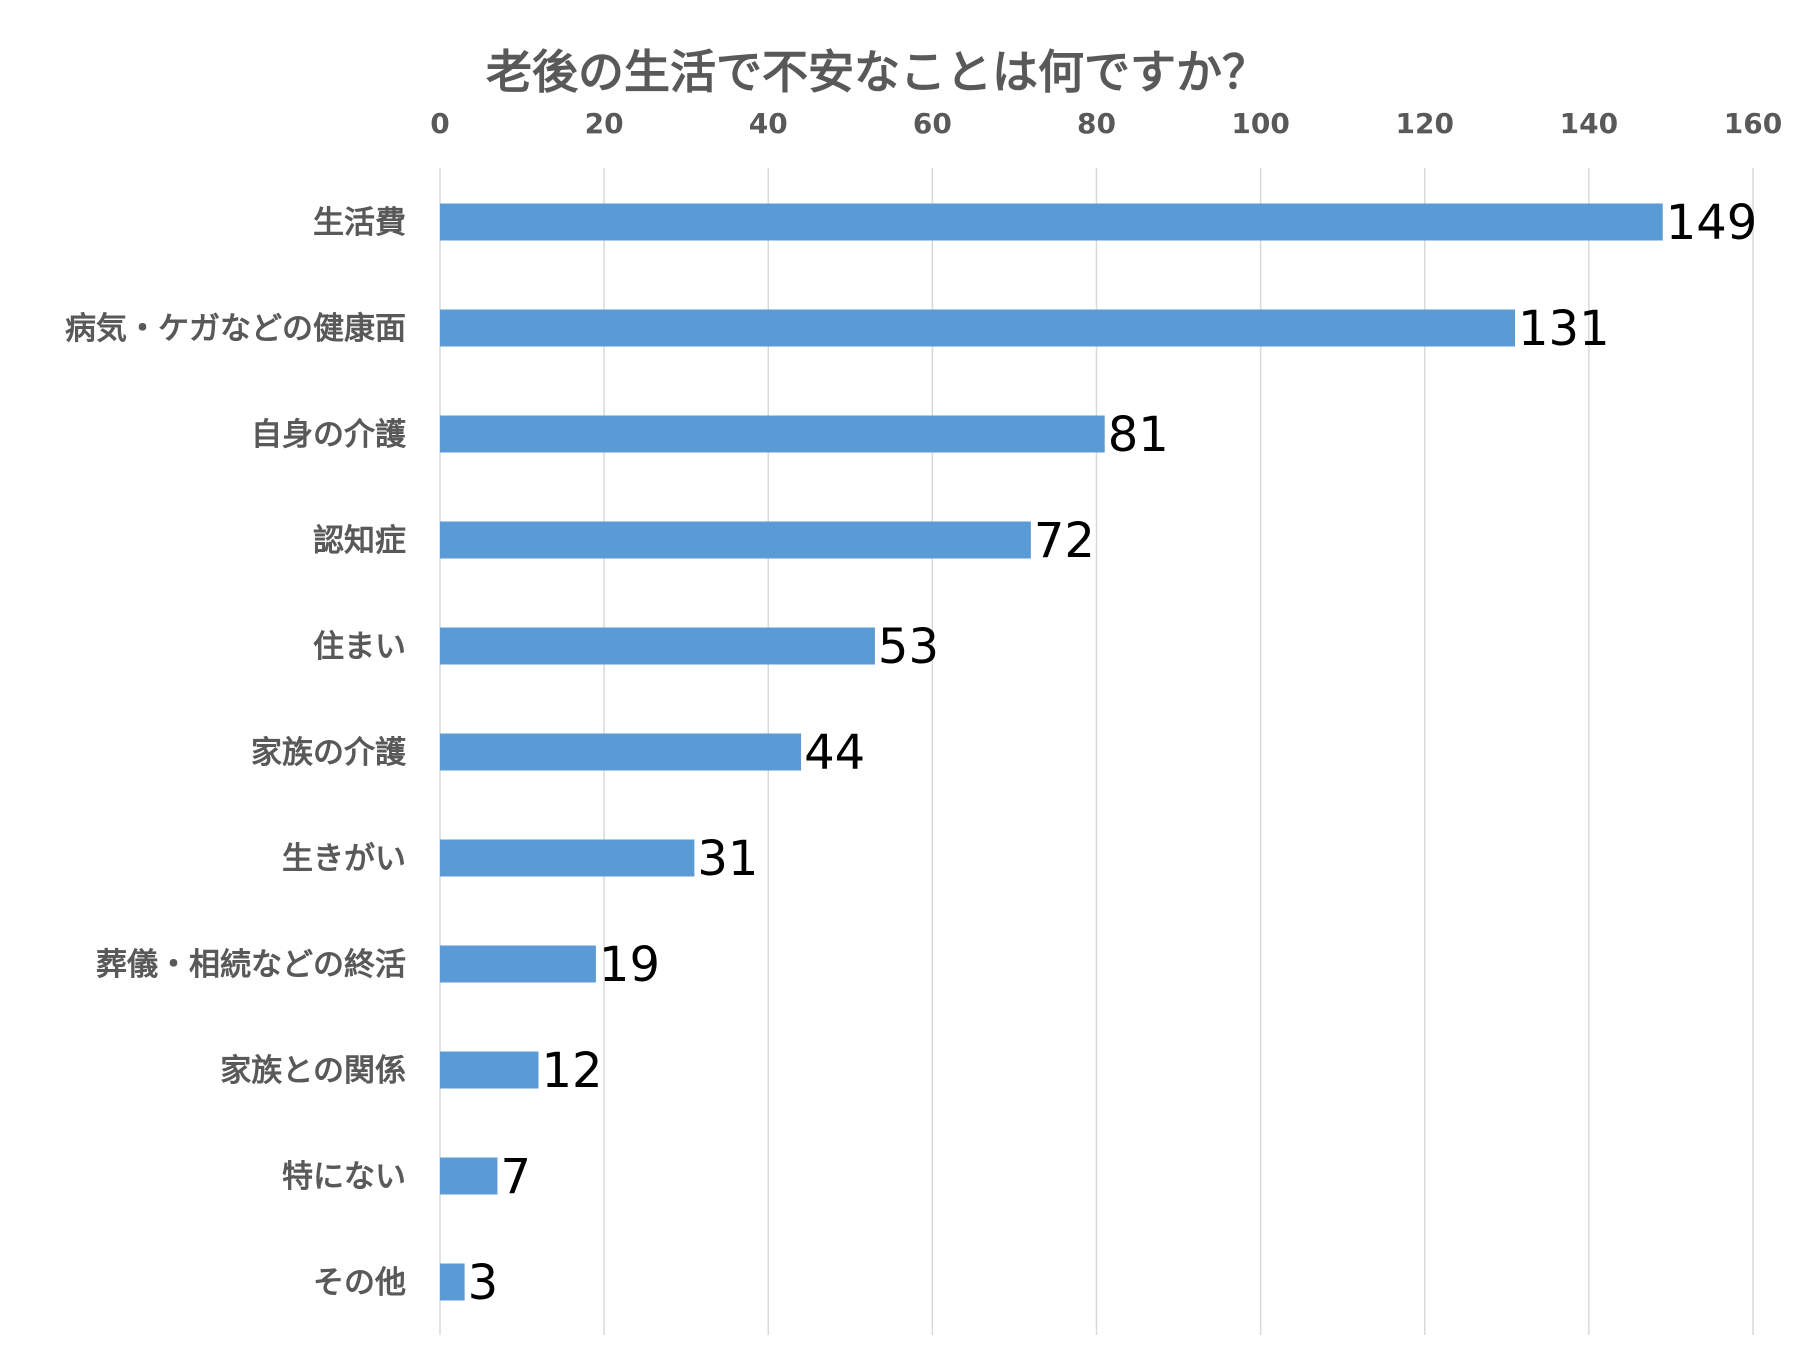 This screenshot has width=1795, height=1350. Describe the element at coordinates (629, 965) in the screenshot. I see `data-label-7: 19` at that location.